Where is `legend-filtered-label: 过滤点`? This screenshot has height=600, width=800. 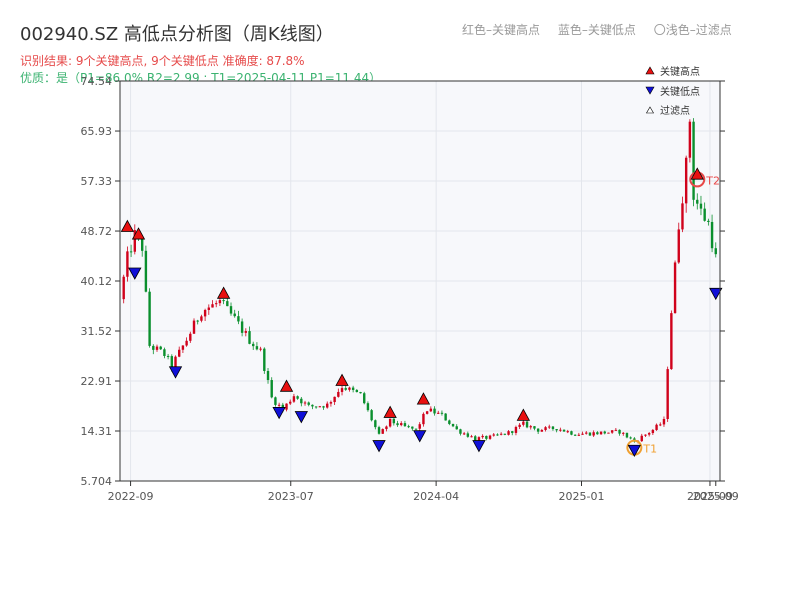
legend-filtered-label: 过滤点 is located at coordinates (675, 110).